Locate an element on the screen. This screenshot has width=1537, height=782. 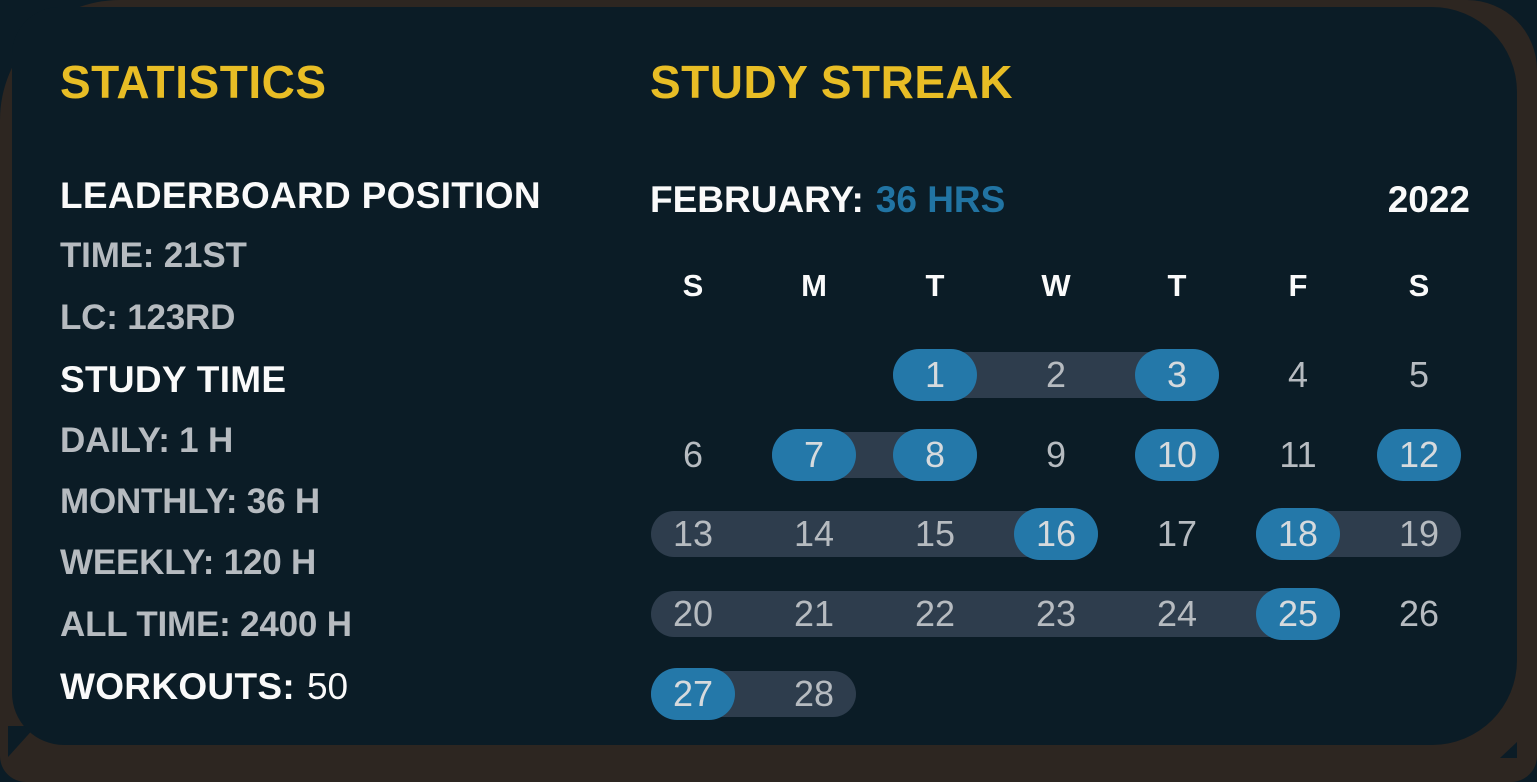
calendar-day: 15 is located at coordinates (935, 533).